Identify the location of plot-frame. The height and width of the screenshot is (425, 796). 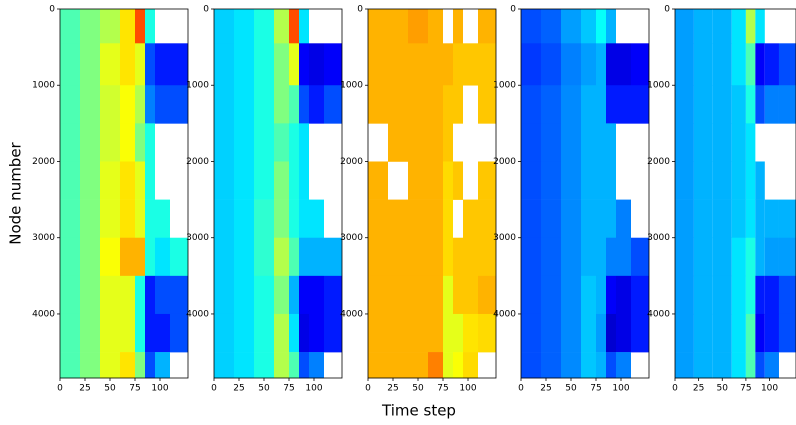
(735, 193).